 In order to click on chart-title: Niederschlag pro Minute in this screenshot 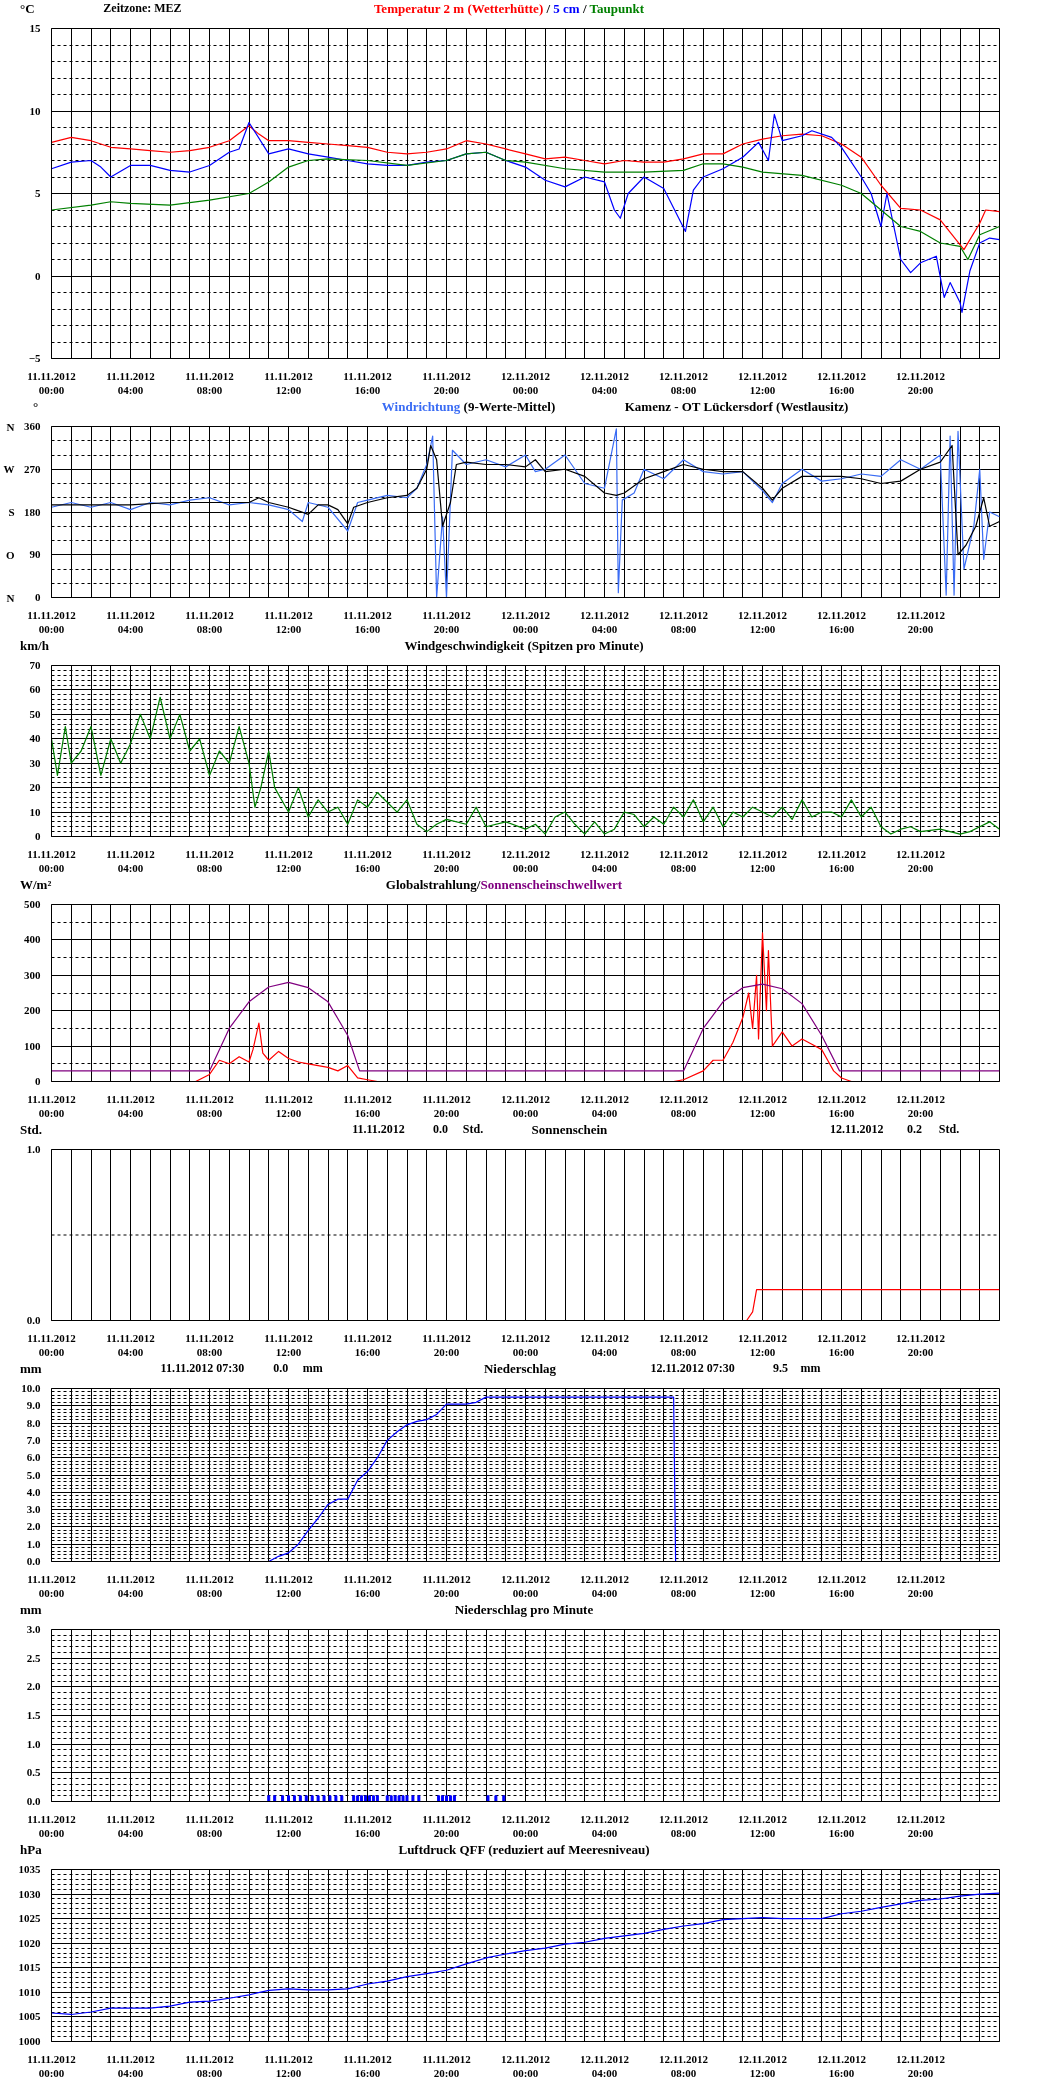, I will do `click(524, 1610)`.